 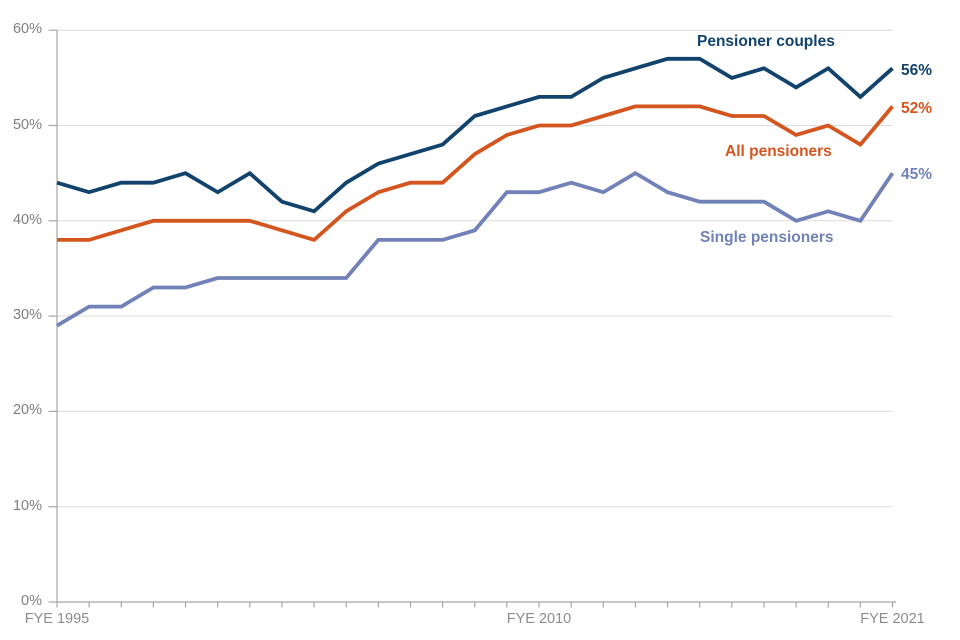 I want to click on y-axis-tick-label: 30%, so click(x=27, y=315).